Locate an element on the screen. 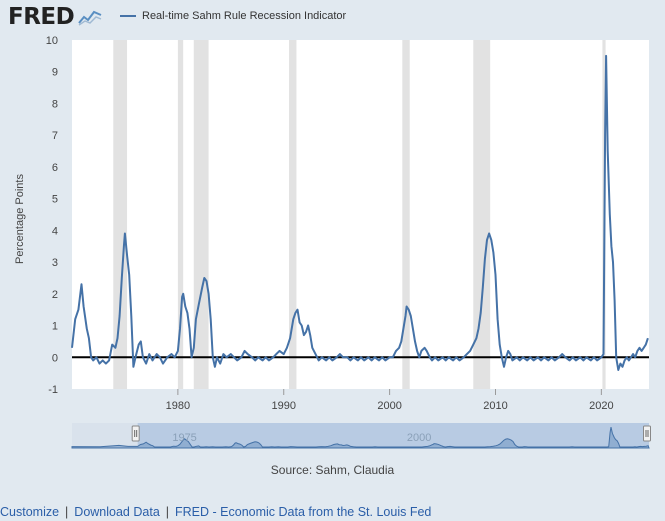 This screenshot has height=521, width=665. legend-swatch is located at coordinates (128, 16).